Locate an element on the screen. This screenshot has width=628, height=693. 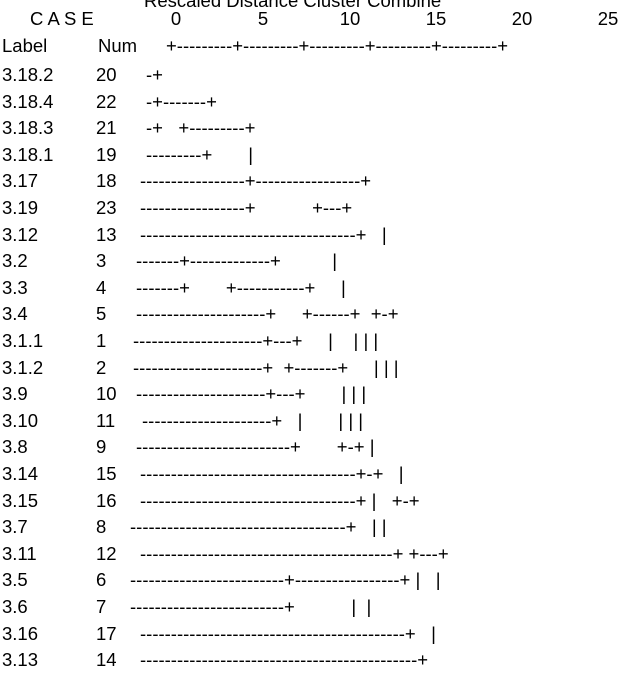
case-number: 3 is located at coordinates (101, 261).